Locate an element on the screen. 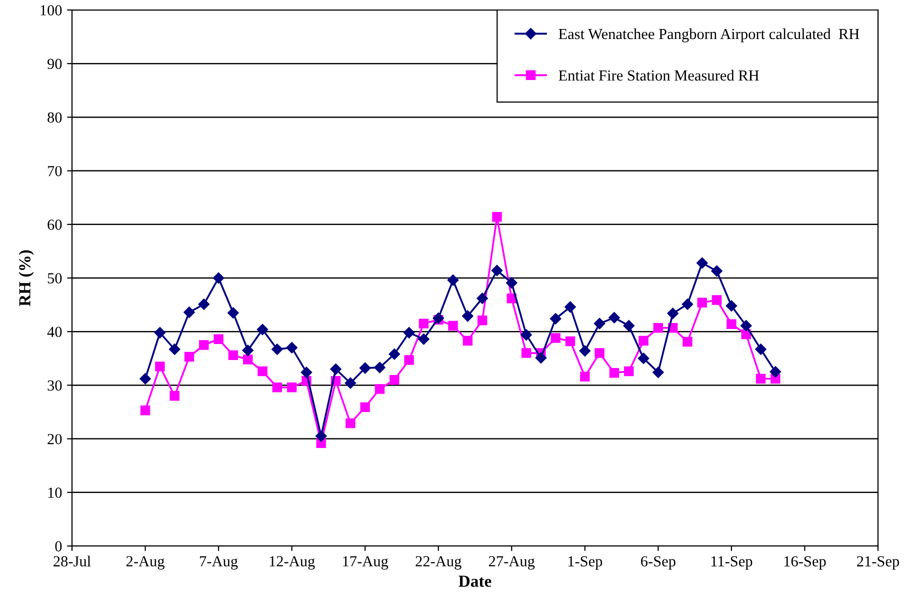  x-tick-label: 7-Aug is located at coordinates (219, 563).